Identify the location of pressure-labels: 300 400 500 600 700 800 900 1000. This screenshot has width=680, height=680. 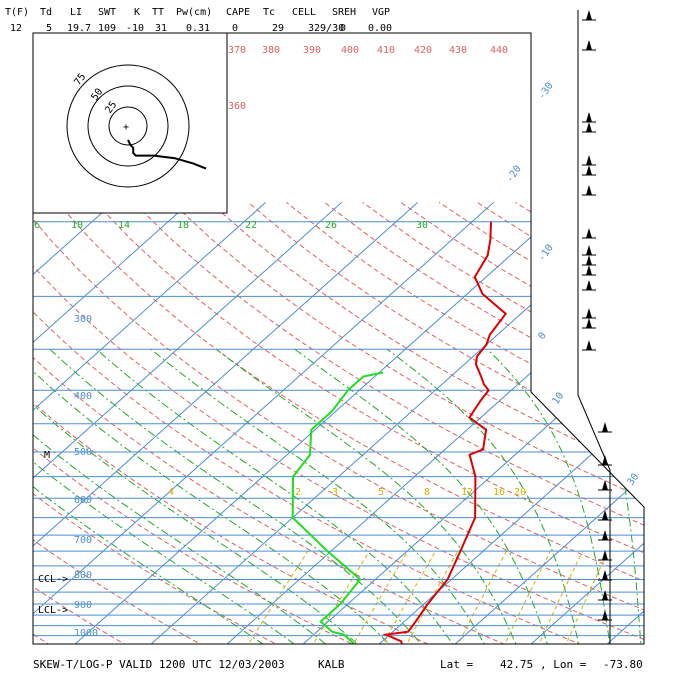
(86, 476).